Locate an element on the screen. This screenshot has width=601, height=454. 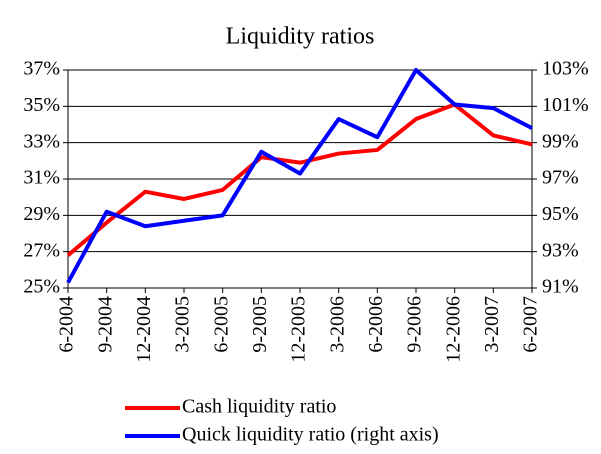
x-tick-label: 12-2006 is located at coordinates (453, 329).